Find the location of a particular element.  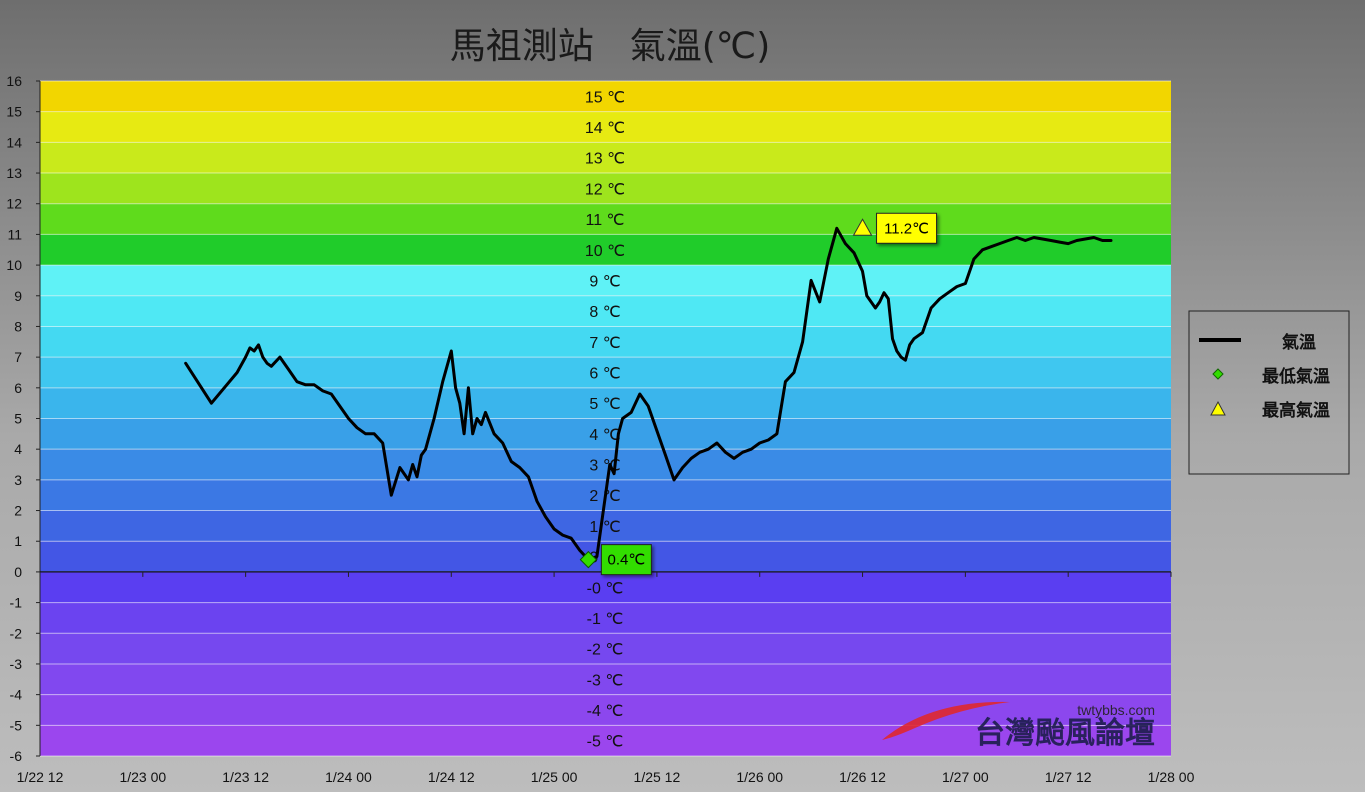

legend-label-min: 最低氣溫 is located at coordinates (1296, 376).